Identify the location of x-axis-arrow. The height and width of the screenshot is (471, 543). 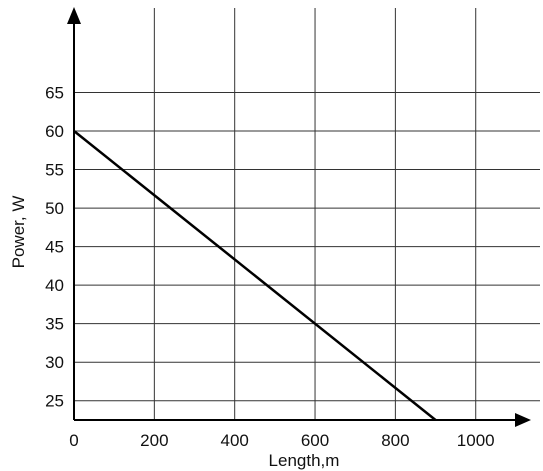
(523, 420).